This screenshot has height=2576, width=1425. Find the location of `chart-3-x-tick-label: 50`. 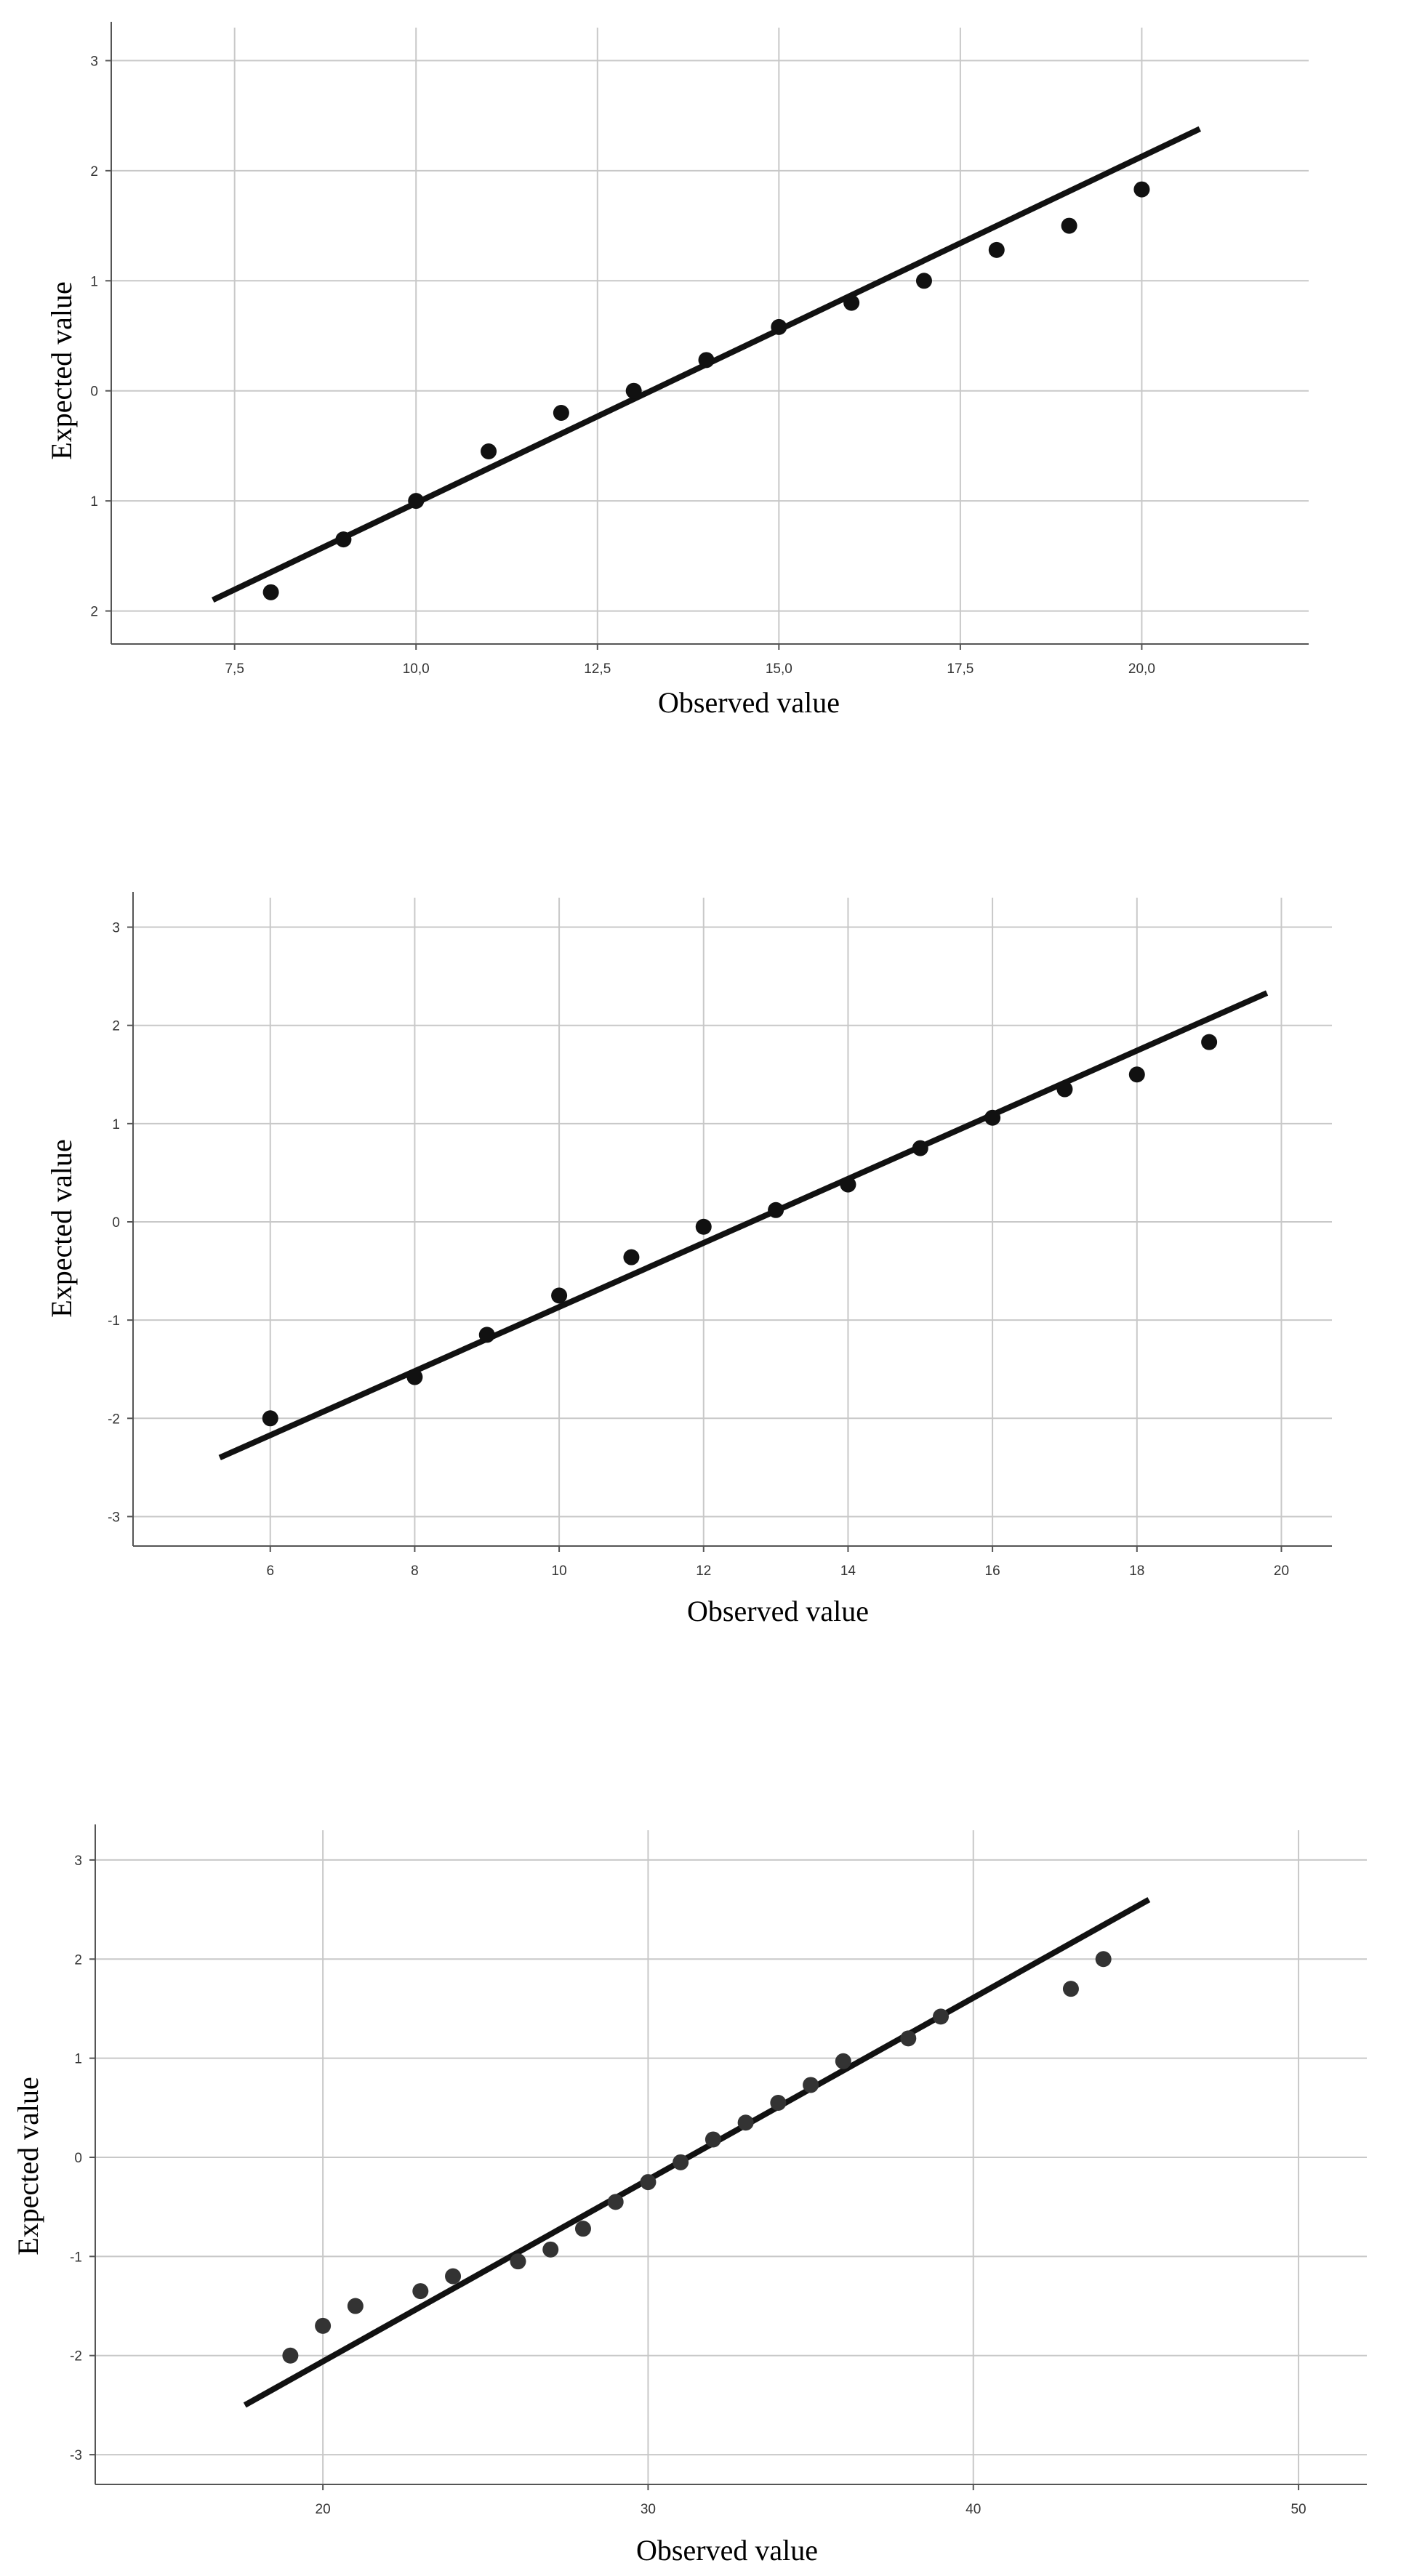

chart-3-x-tick-label: 50 is located at coordinates (1298, 2509).